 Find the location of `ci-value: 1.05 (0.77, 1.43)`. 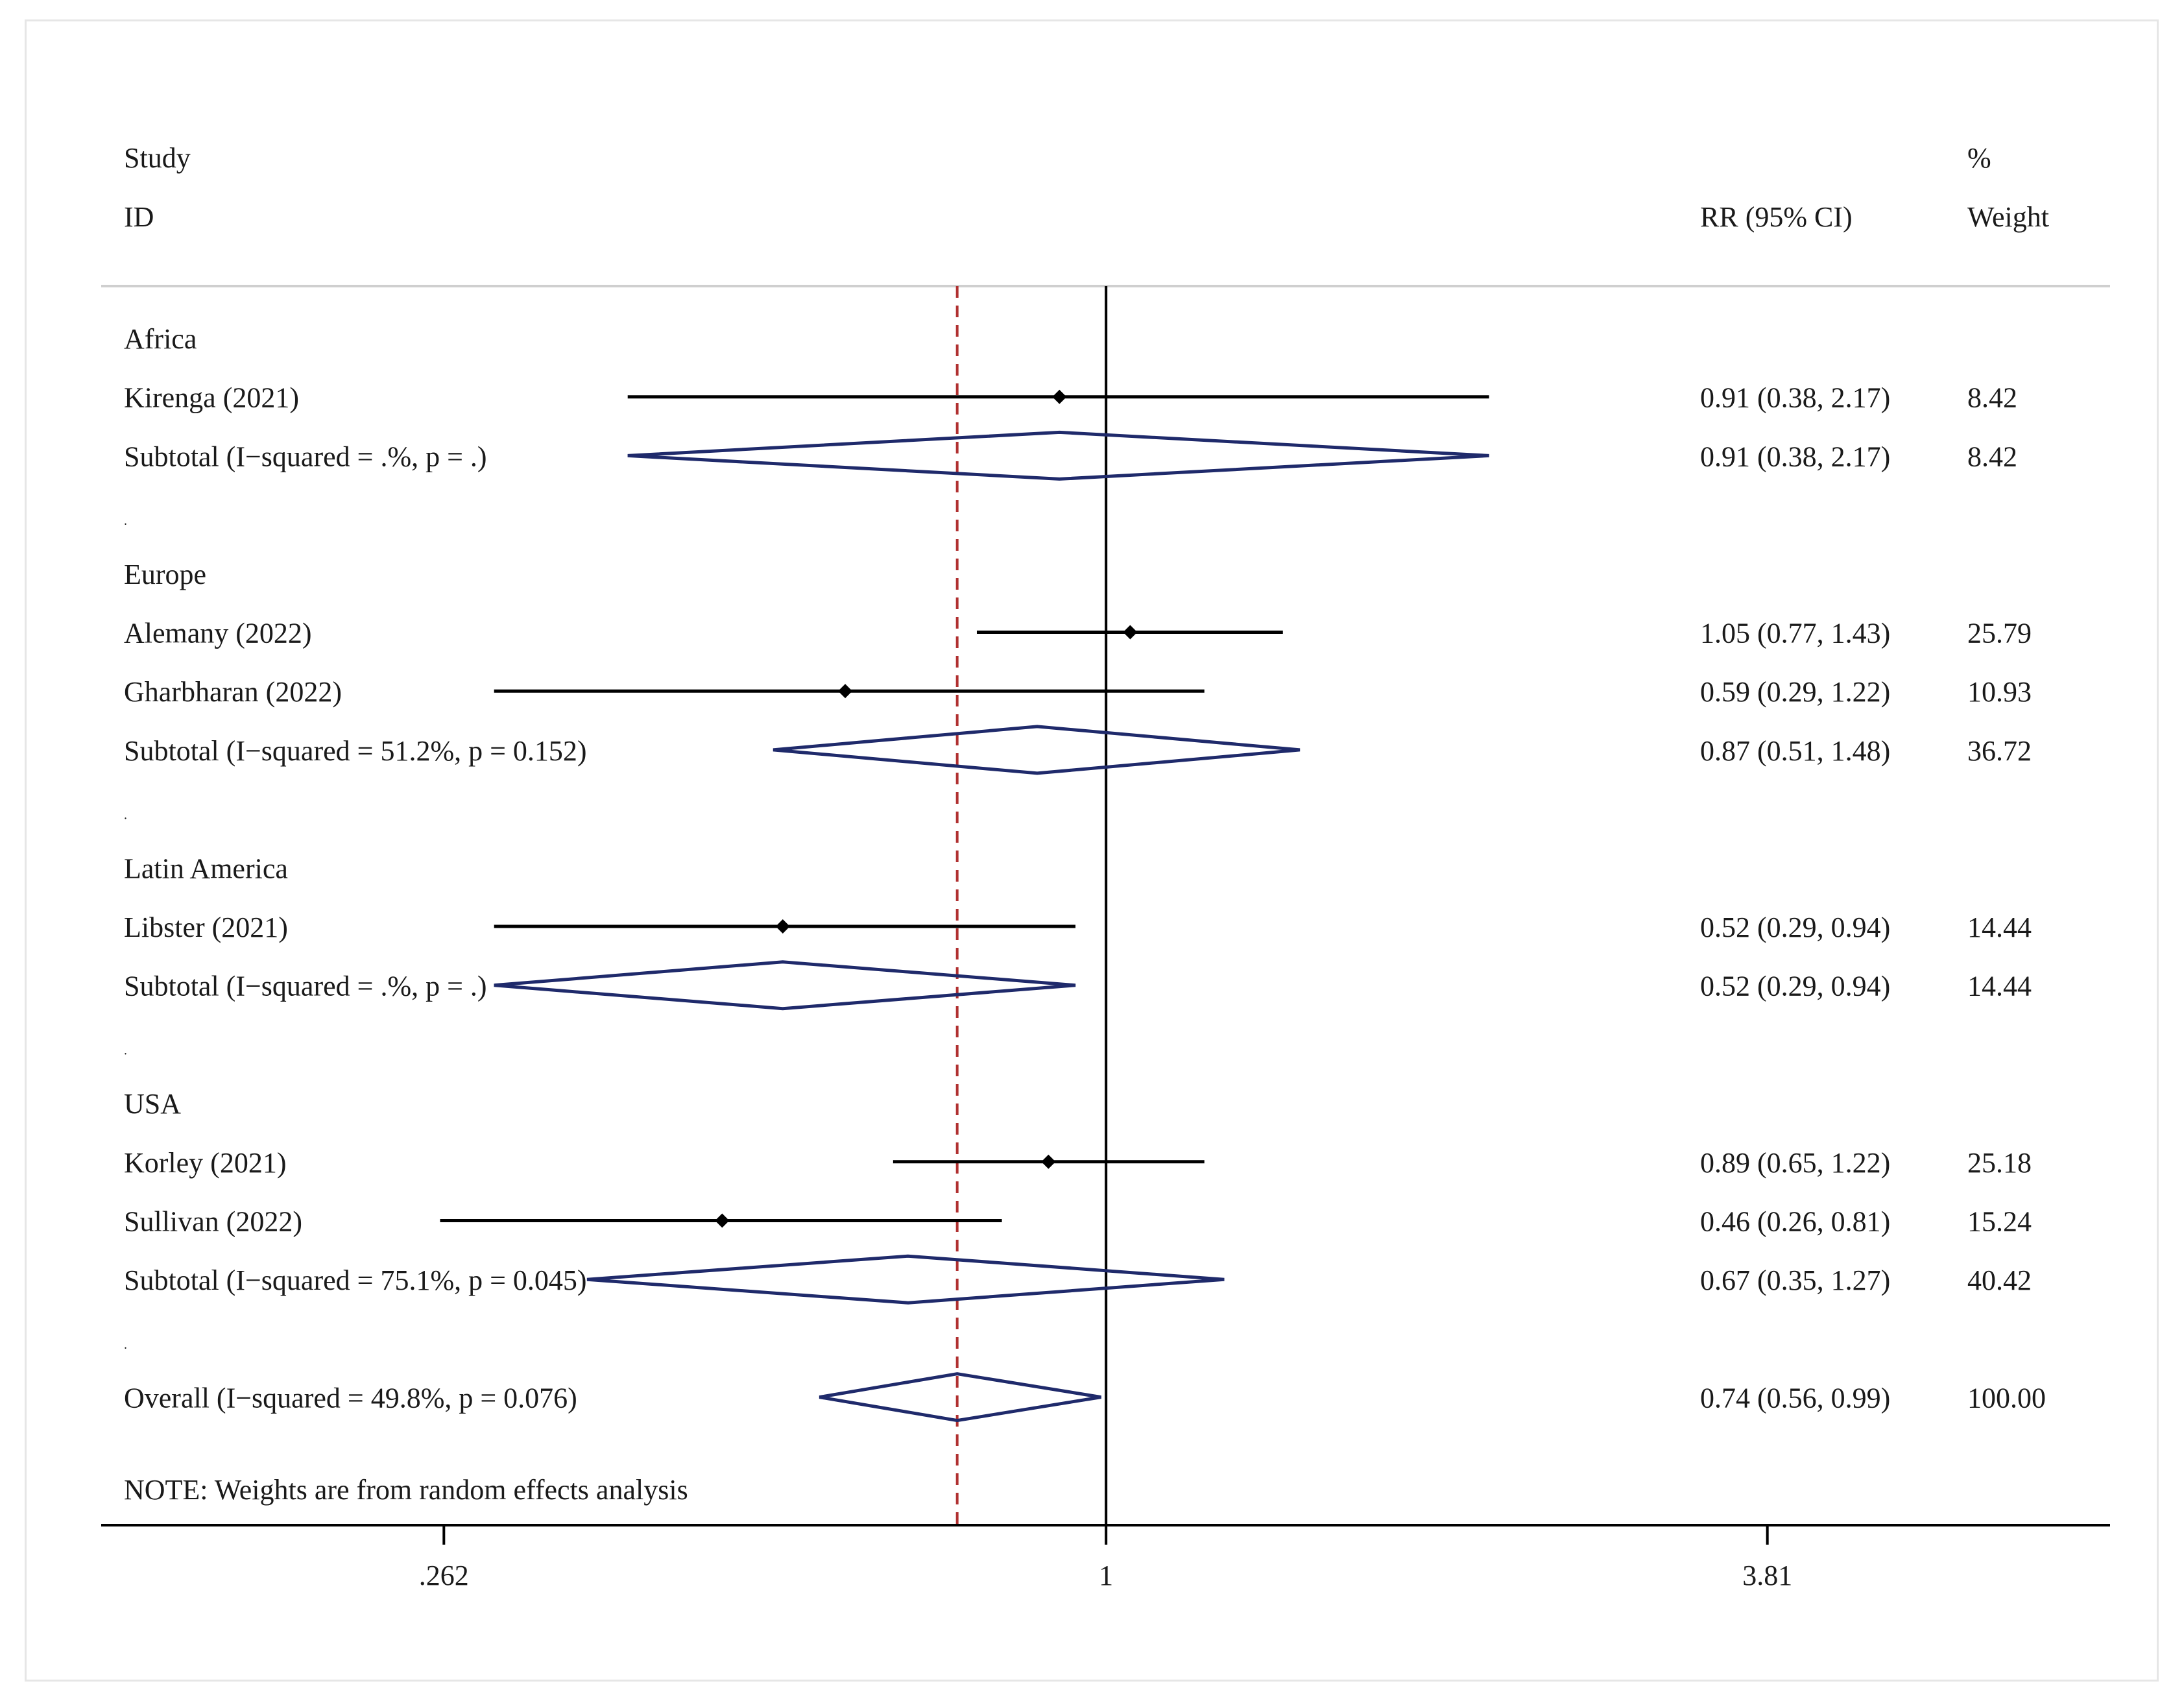

ci-value: 1.05 (0.77, 1.43) is located at coordinates (1795, 633).